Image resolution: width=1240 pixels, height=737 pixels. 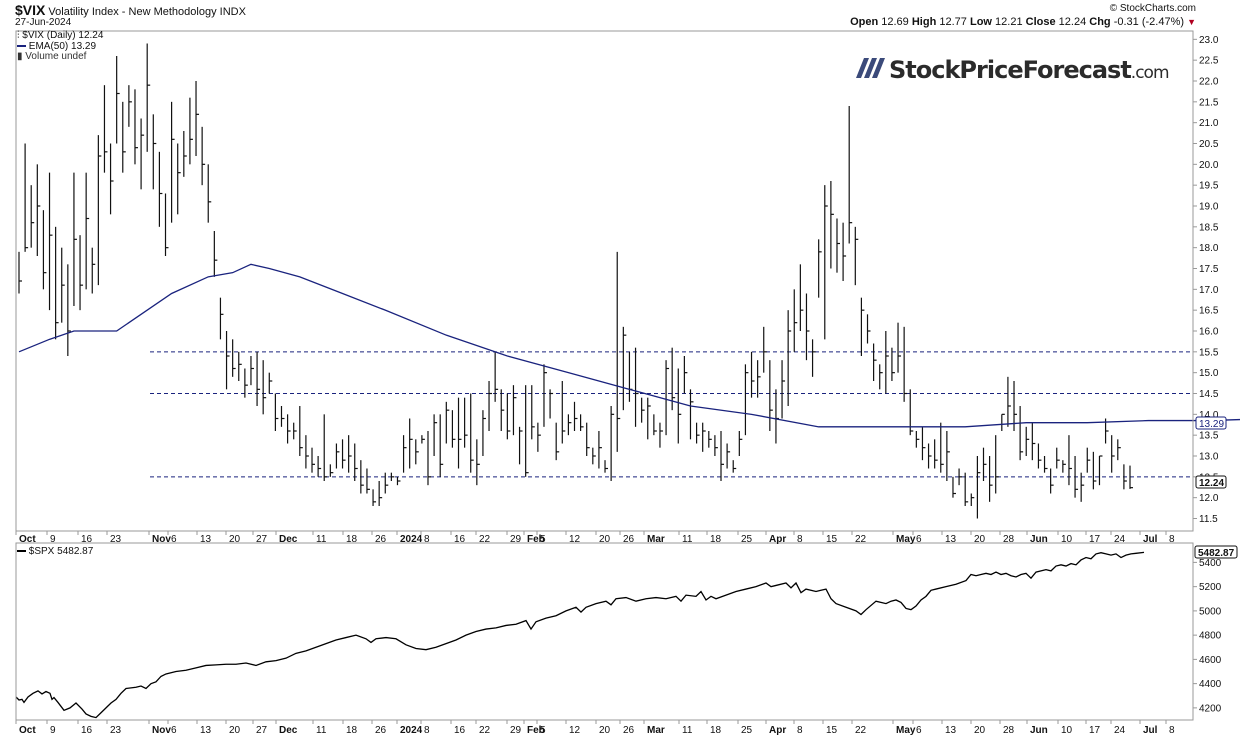 What do you see at coordinates (671, 414) in the screenshot?
I see `support-resistance-lines` at bounding box center [671, 414].